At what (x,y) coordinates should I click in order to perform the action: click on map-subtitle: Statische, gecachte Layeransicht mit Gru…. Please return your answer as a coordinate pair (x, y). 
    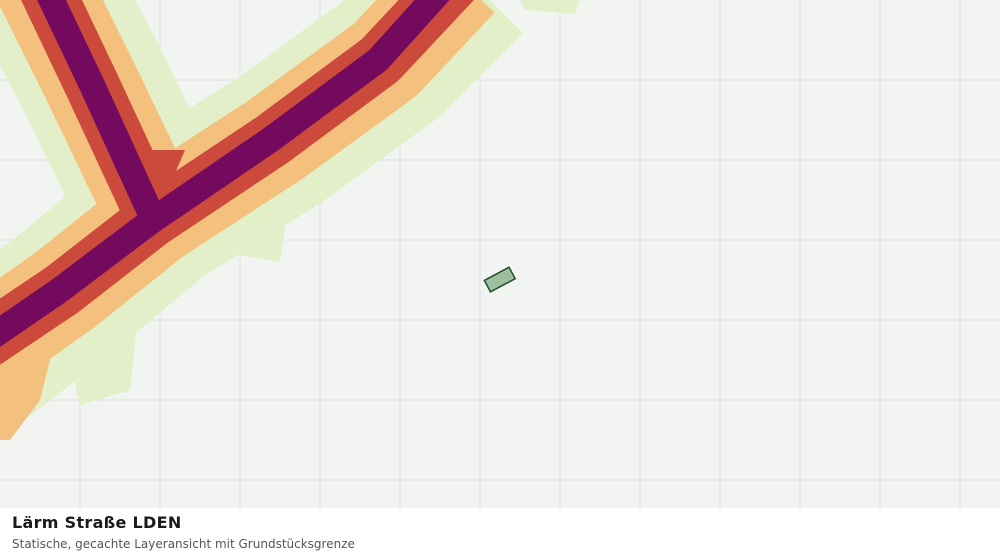
    Looking at the image, I should click on (183, 544).